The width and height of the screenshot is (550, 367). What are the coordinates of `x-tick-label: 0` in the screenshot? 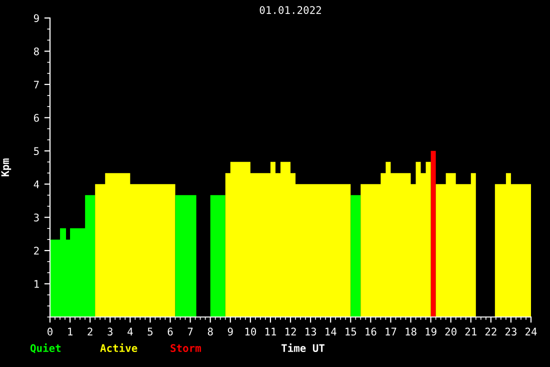 It's located at (50, 332).